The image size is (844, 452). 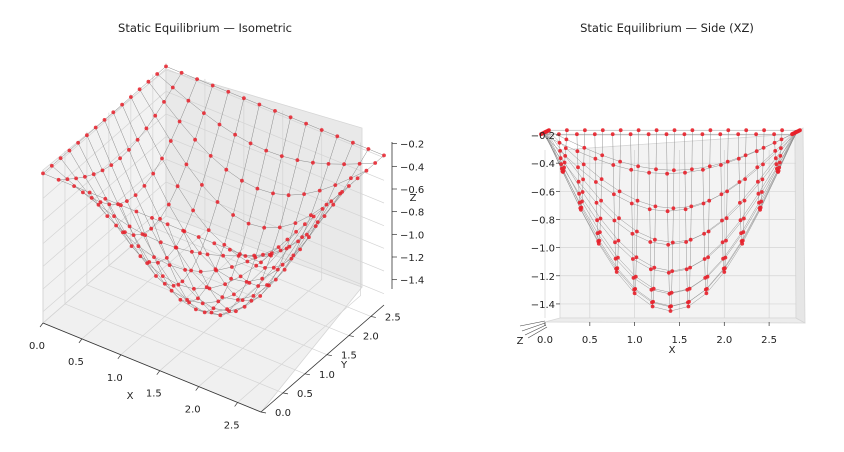 What do you see at coordinates (543, 249) in the screenshot?
I see `side-z-tick-label: −1.0` at bounding box center [543, 249].